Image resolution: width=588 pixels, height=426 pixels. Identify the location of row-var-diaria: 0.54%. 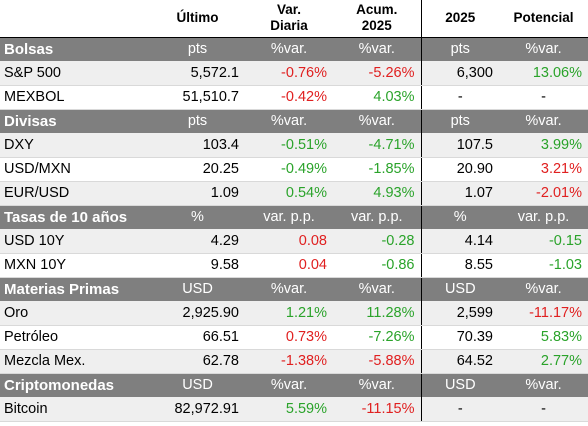
(289, 193).